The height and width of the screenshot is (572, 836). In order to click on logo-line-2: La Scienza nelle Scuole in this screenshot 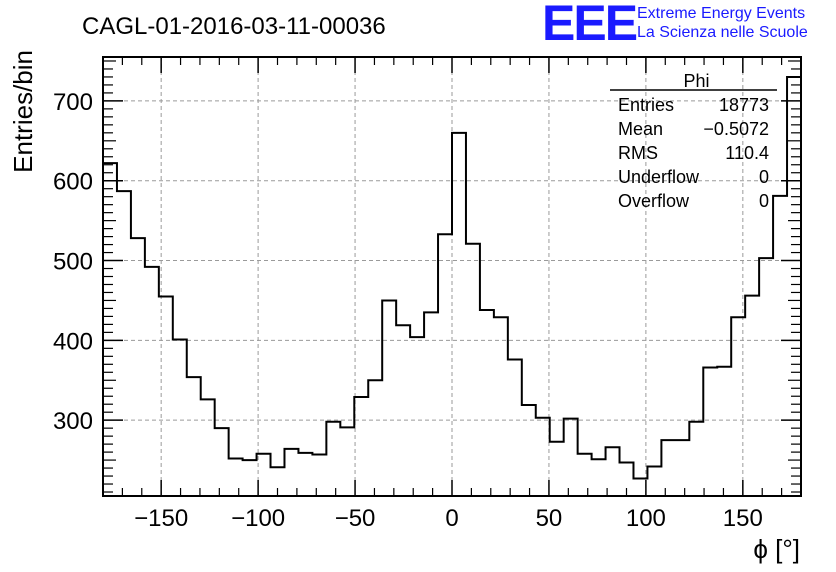, I will do `click(722, 32)`.